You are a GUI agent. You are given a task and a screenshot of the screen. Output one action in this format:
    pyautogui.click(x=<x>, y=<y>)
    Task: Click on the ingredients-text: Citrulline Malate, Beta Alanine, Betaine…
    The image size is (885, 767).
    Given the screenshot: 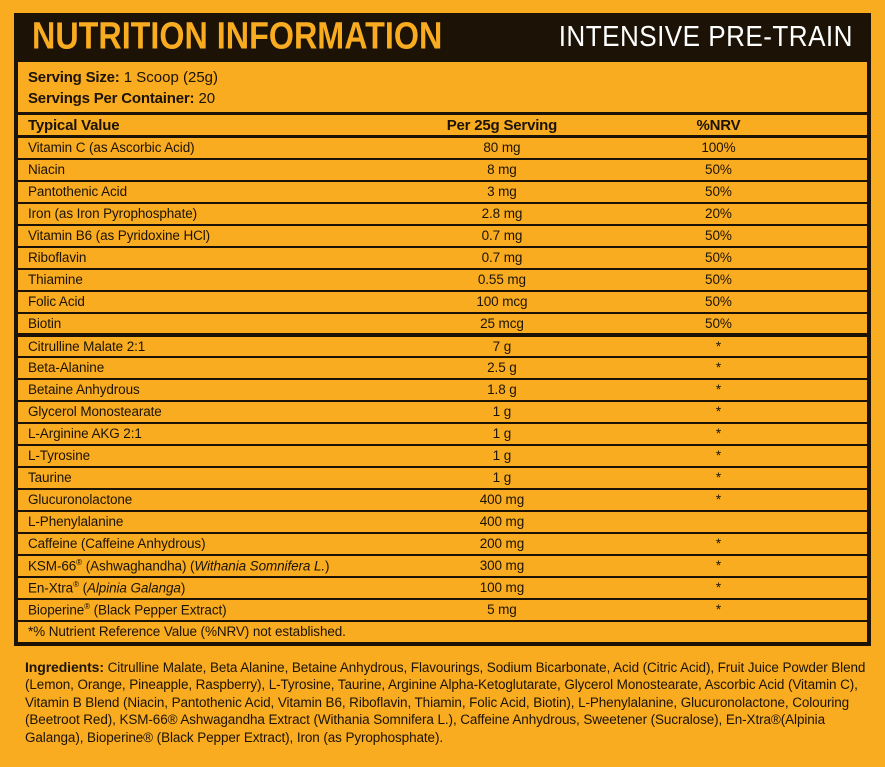 What is the action you would take?
    pyautogui.click(x=445, y=702)
    